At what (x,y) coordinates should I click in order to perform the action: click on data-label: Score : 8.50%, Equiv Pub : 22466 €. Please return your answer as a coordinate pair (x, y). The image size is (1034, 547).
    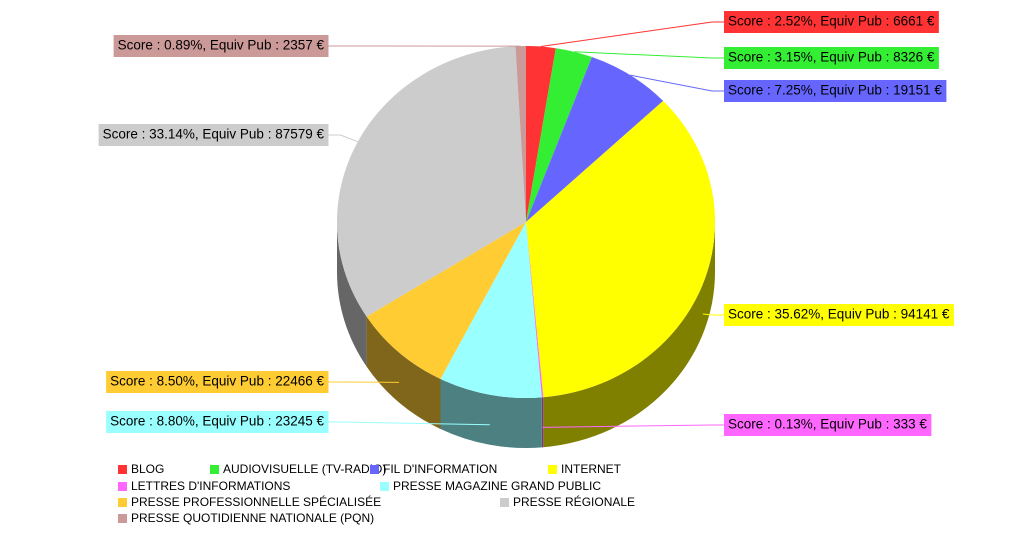
    Looking at the image, I should click on (217, 381).